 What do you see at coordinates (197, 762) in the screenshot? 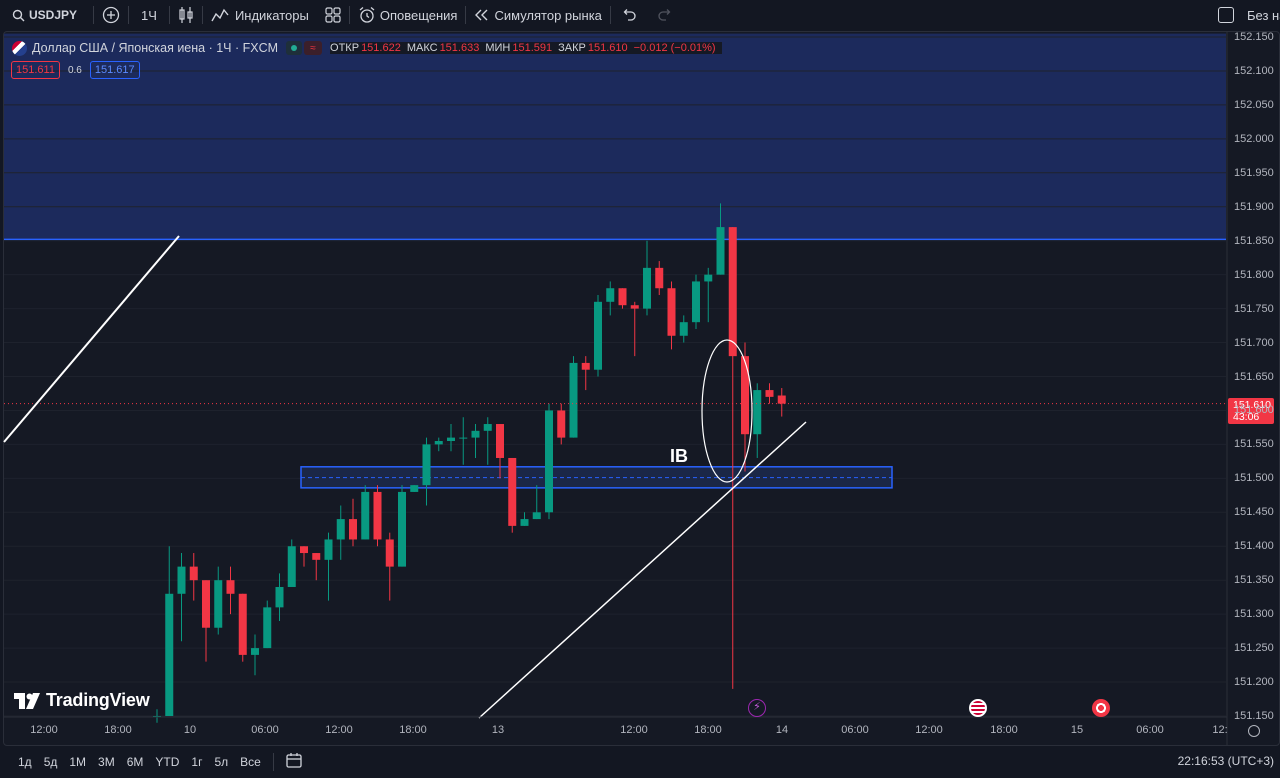
I see `range-1y: 1г` at bounding box center [197, 762].